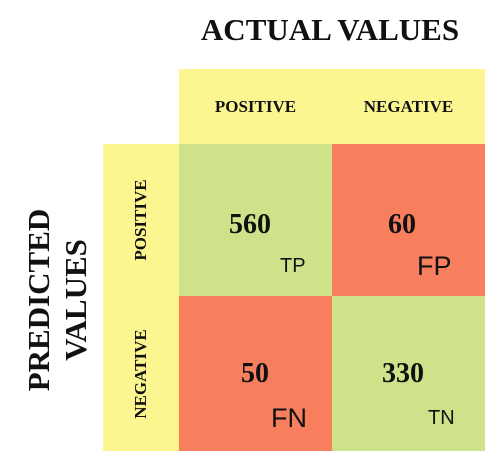 The width and height of the screenshot is (498, 467). Describe the element at coordinates (75, 300) in the screenshot. I see `predicted-title-line-2: VALUES` at that location.